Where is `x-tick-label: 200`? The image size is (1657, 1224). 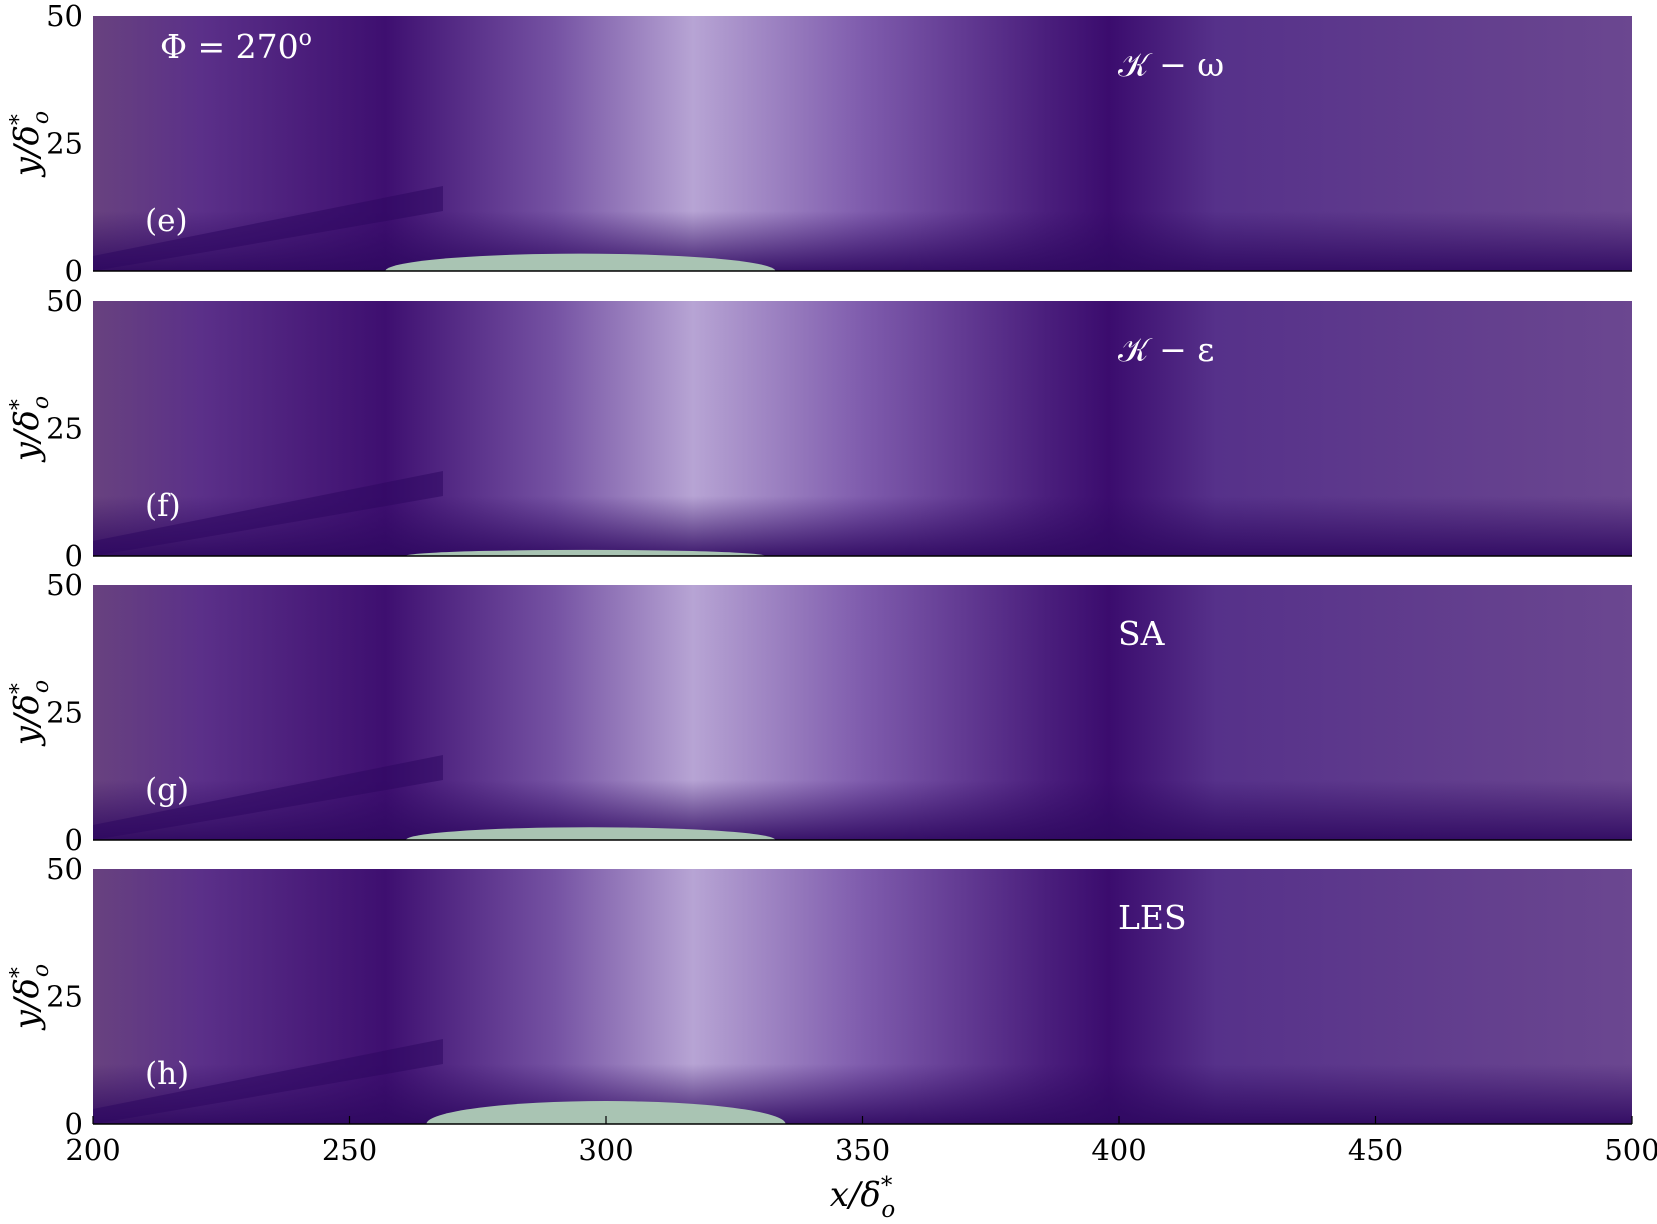
x-tick-label: 200 is located at coordinates (92, 1150).